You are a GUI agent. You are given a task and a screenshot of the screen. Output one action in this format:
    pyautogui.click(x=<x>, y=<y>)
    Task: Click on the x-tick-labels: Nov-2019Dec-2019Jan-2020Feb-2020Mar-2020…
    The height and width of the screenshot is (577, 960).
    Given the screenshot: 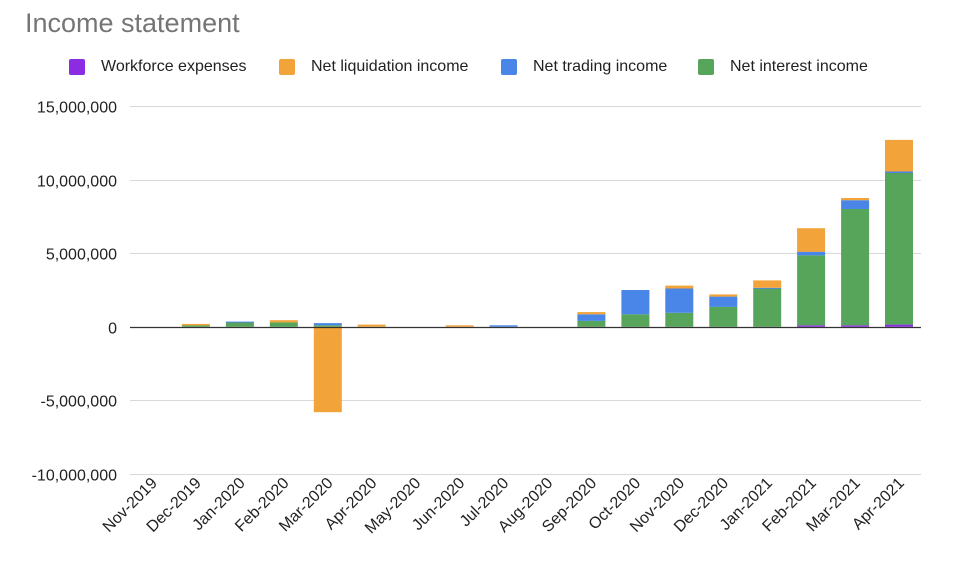 What is the action you would take?
    pyautogui.click(x=504, y=506)
    